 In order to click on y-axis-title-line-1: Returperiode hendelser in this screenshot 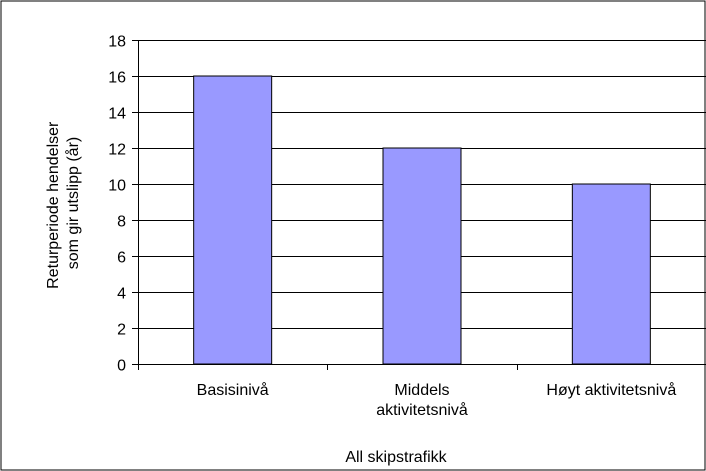, I will do `click(53, 205)`.